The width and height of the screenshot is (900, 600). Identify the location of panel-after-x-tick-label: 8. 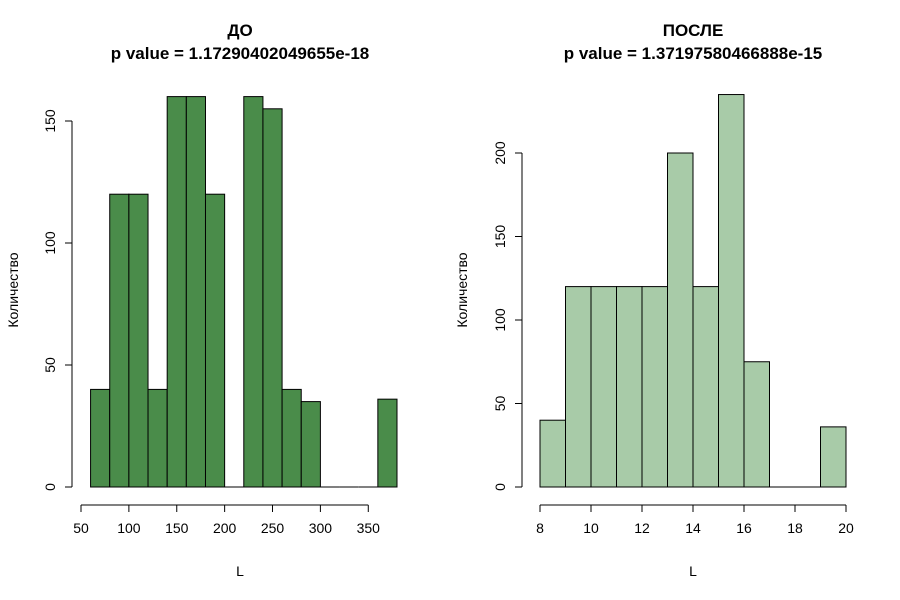
(540, 528).